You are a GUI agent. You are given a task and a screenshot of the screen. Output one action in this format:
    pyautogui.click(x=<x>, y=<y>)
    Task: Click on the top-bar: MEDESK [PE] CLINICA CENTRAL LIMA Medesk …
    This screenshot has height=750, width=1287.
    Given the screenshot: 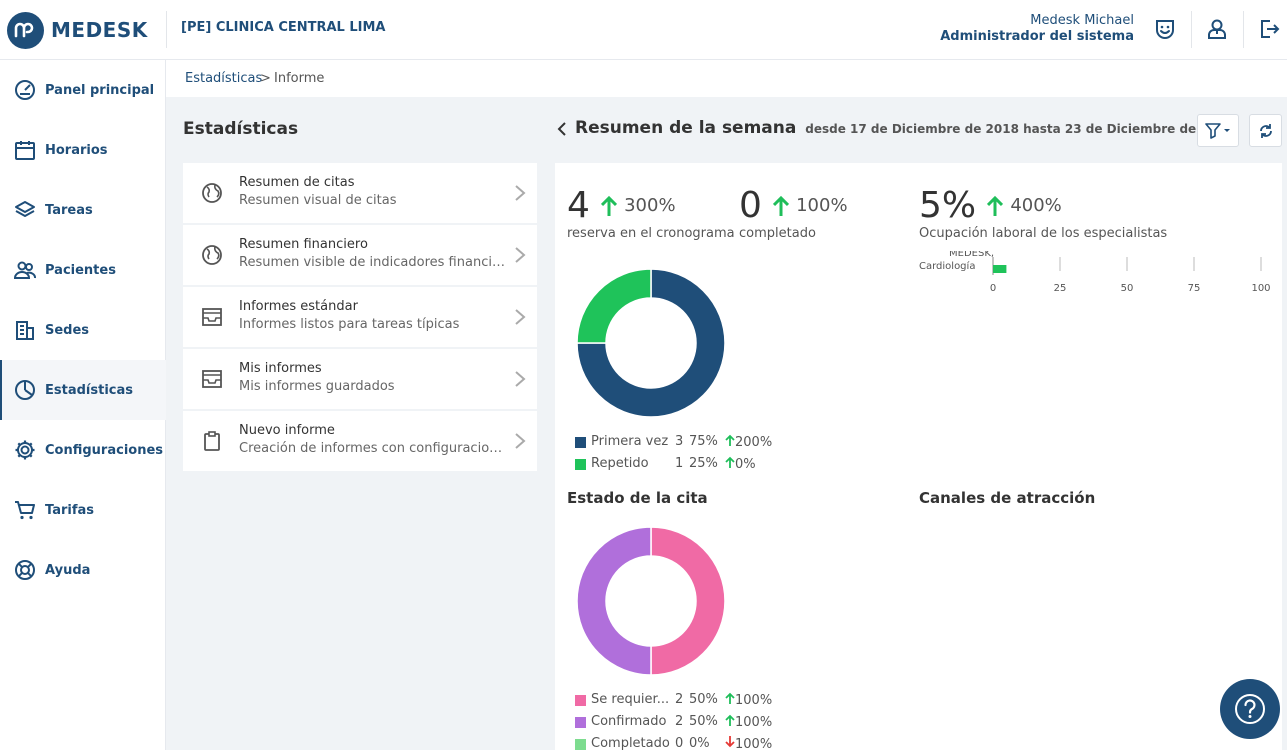 What is the action you would take?
    pyautogui.click(x=643, y=30)
    